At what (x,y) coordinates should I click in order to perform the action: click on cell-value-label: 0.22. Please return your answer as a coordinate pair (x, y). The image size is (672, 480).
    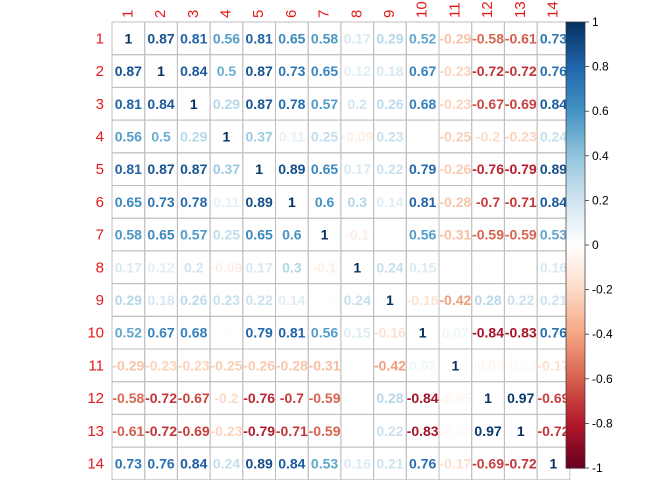
    Looking at the image, I should click on (520, 300).